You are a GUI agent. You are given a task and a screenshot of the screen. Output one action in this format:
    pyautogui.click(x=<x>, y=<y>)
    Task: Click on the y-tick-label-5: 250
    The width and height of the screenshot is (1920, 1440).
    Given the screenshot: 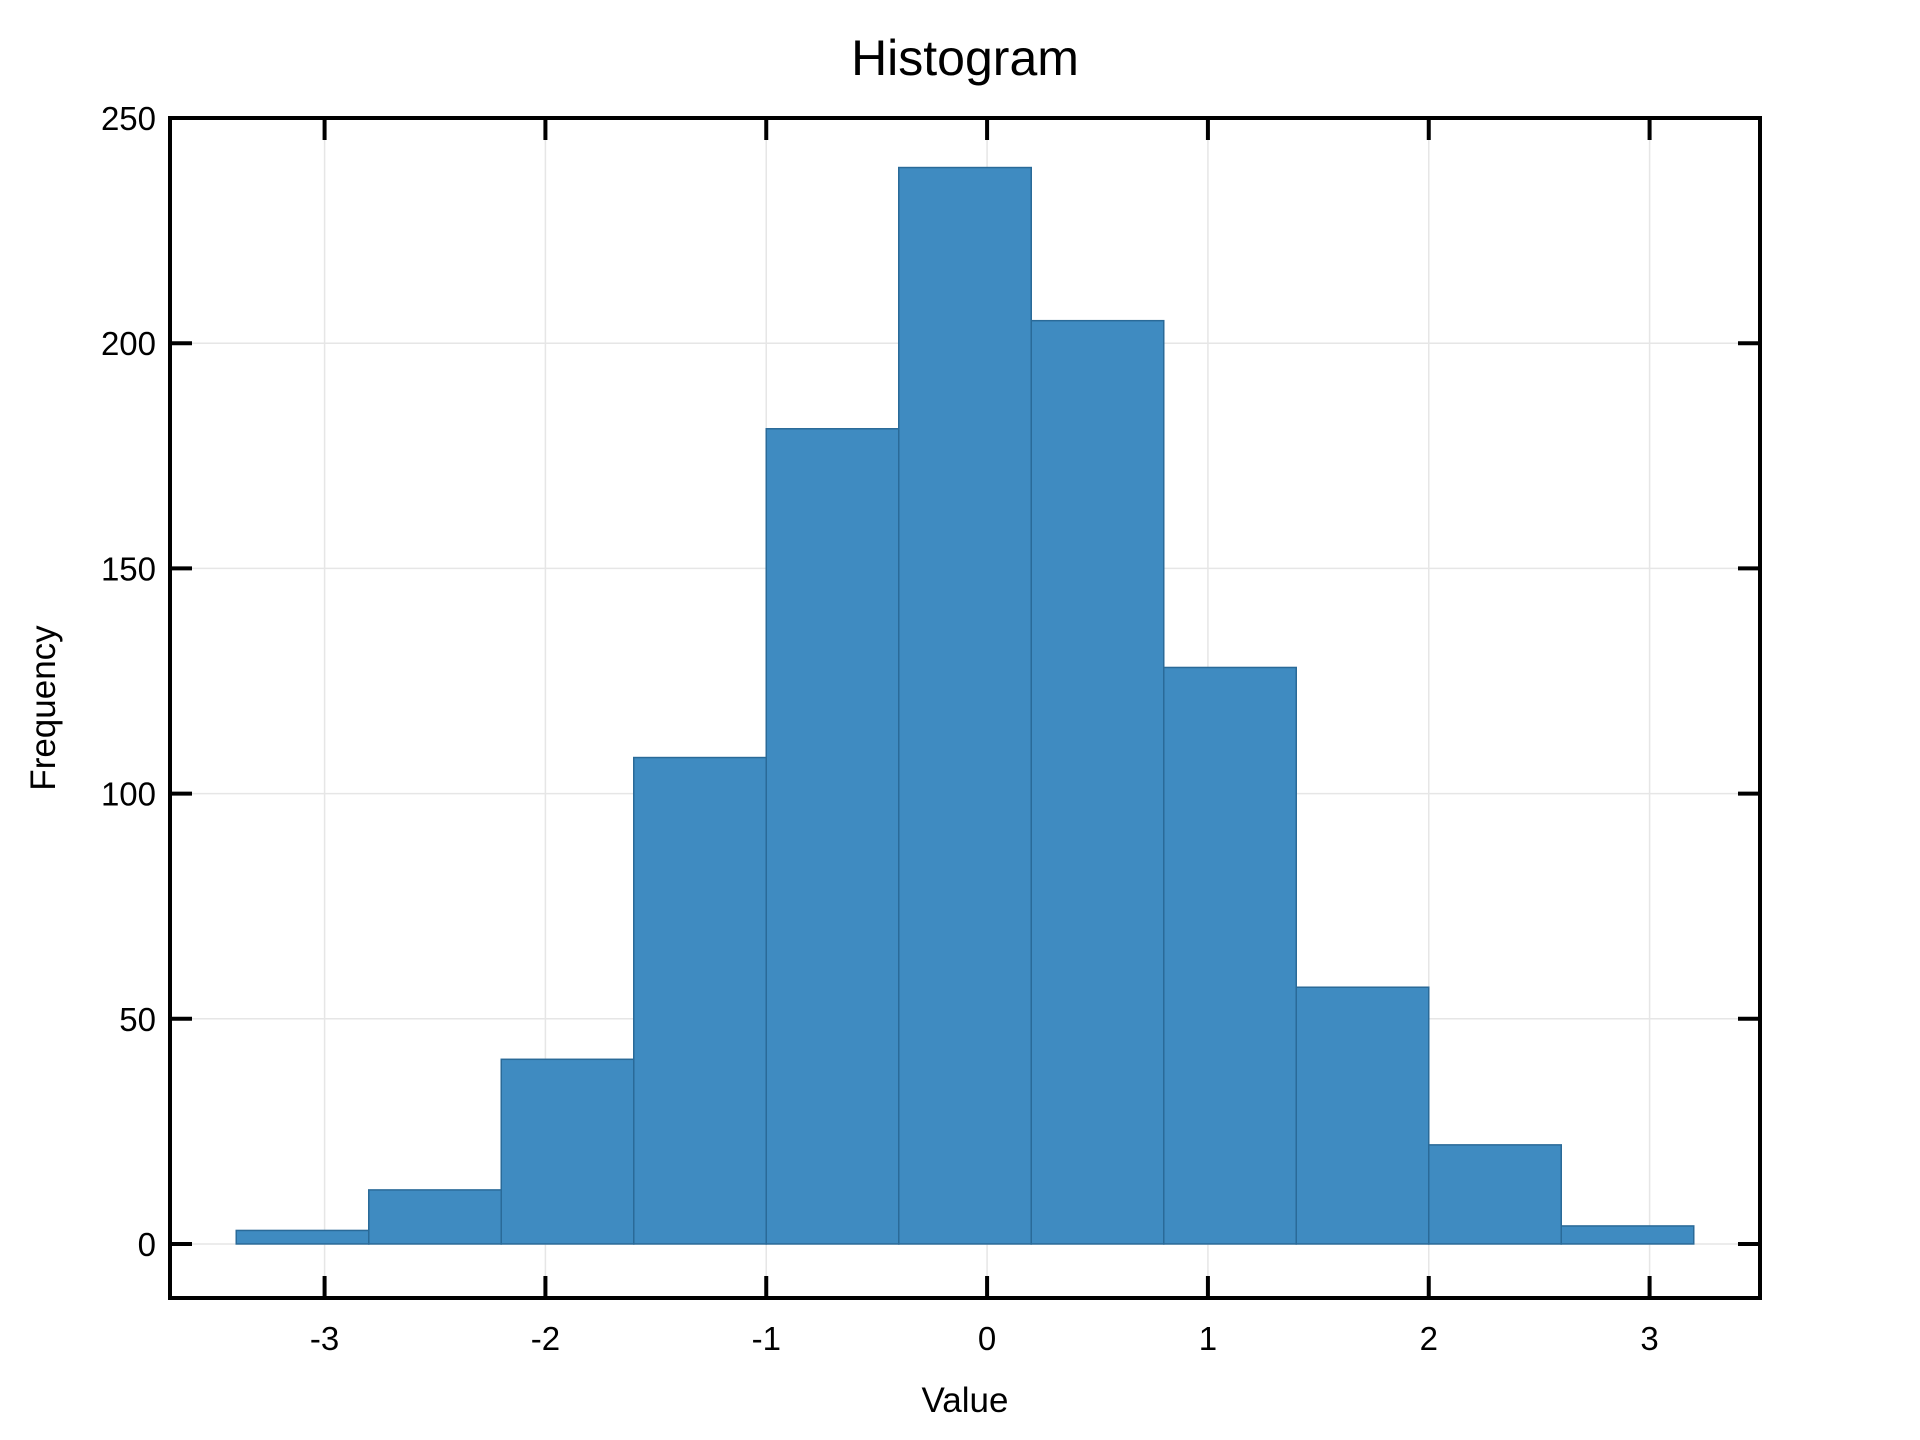 What is the action you would take?
    pyautogui.click(x=128, y=118)
    